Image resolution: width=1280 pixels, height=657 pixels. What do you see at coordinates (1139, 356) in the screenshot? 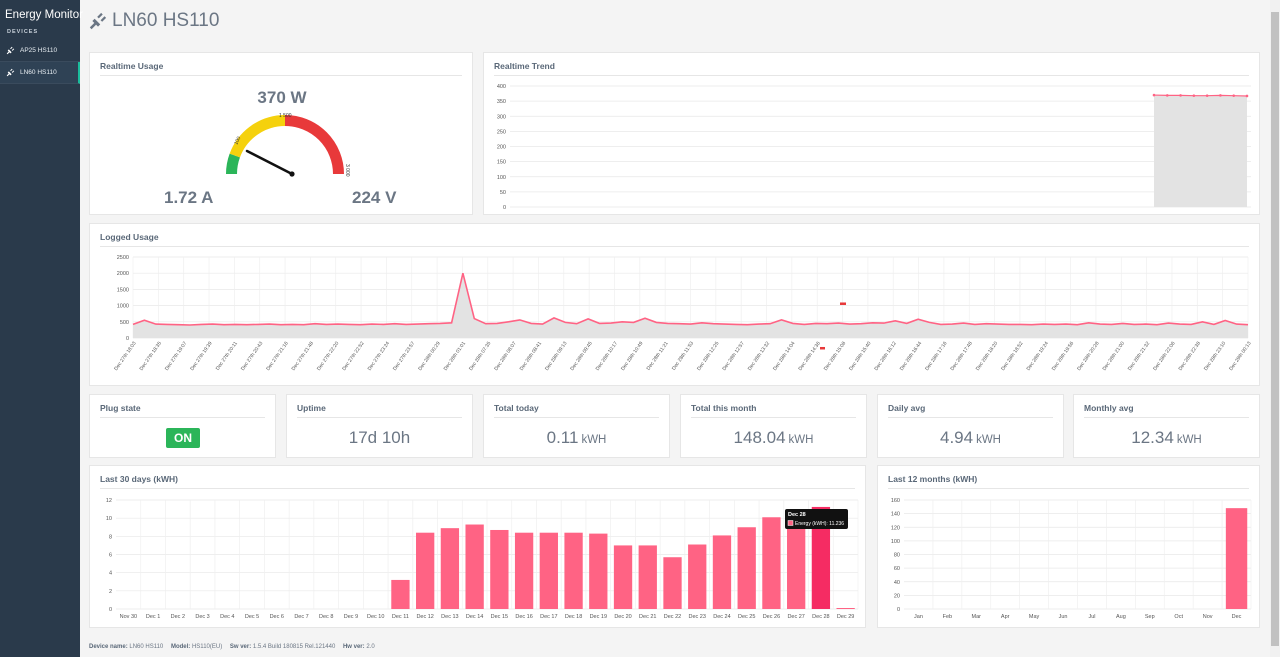
I see `x-tick-label: Dec 28th 21:32` at bounding box center [1139, 356].